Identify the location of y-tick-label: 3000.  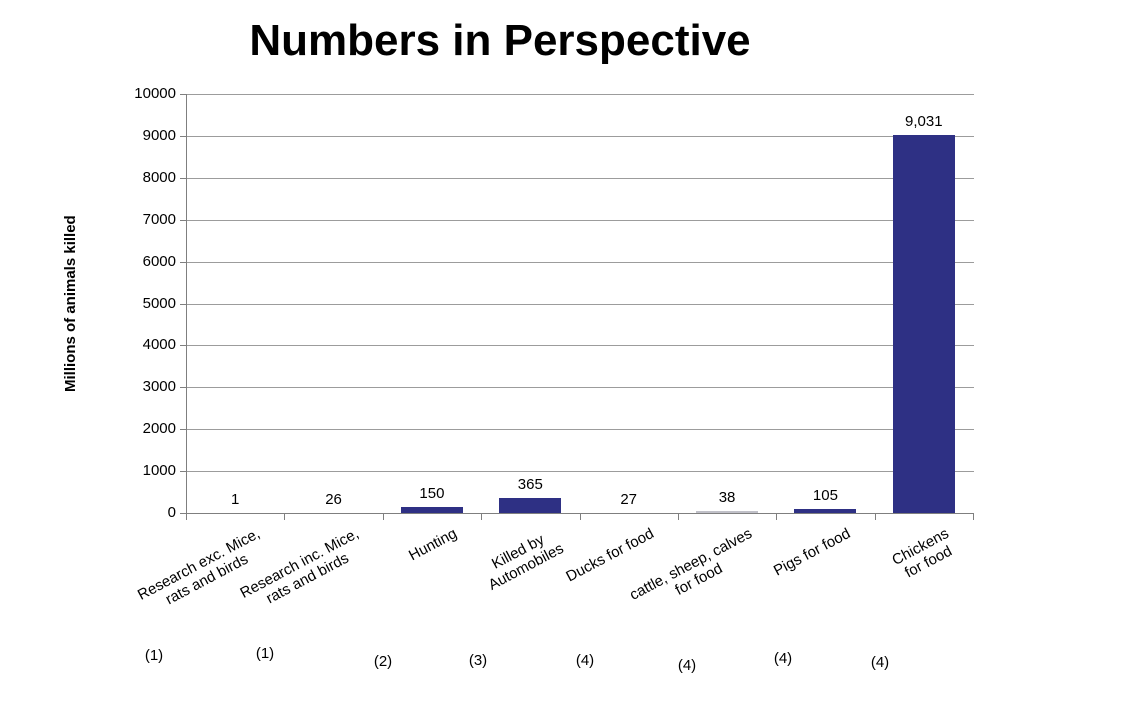
(159, 387).